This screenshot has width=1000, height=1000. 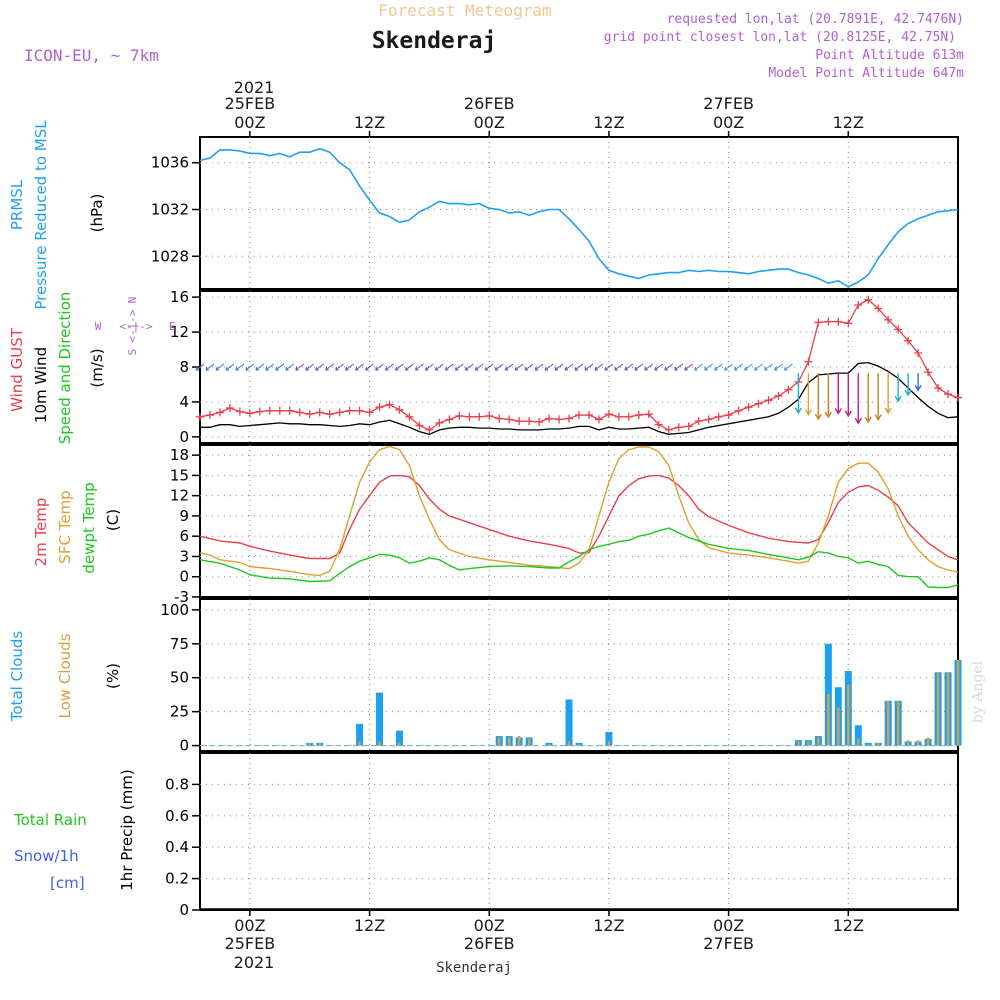 What do you see at coordinates (127, 829) in the screenshot?
I see `precip-ylabel: 1hr Precip (mm)` at bounding box center [127, 829].